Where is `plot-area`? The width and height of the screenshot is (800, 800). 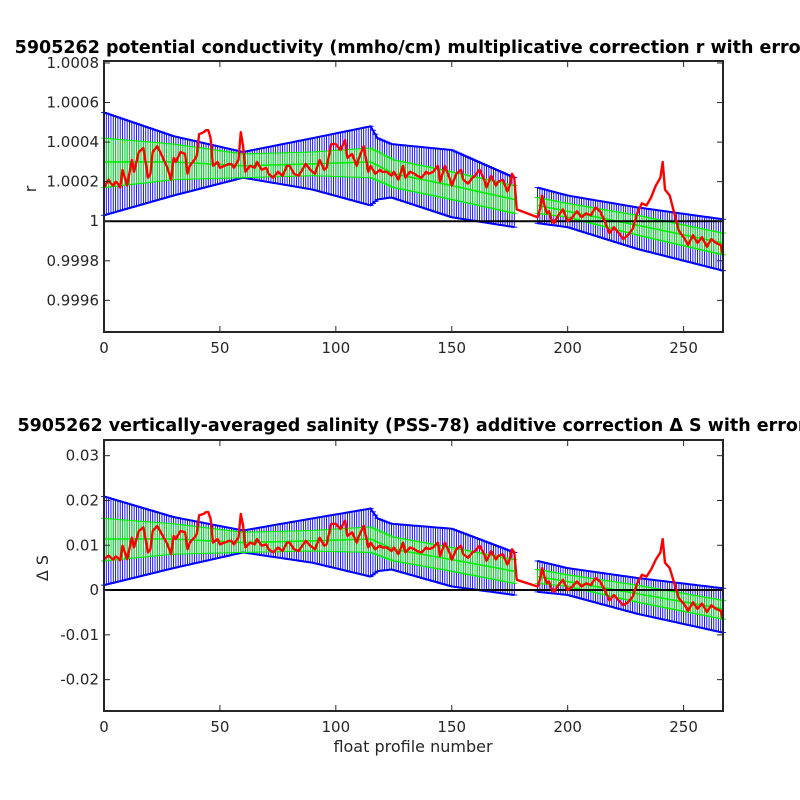
plot-area is located at coordinates (413, 564).